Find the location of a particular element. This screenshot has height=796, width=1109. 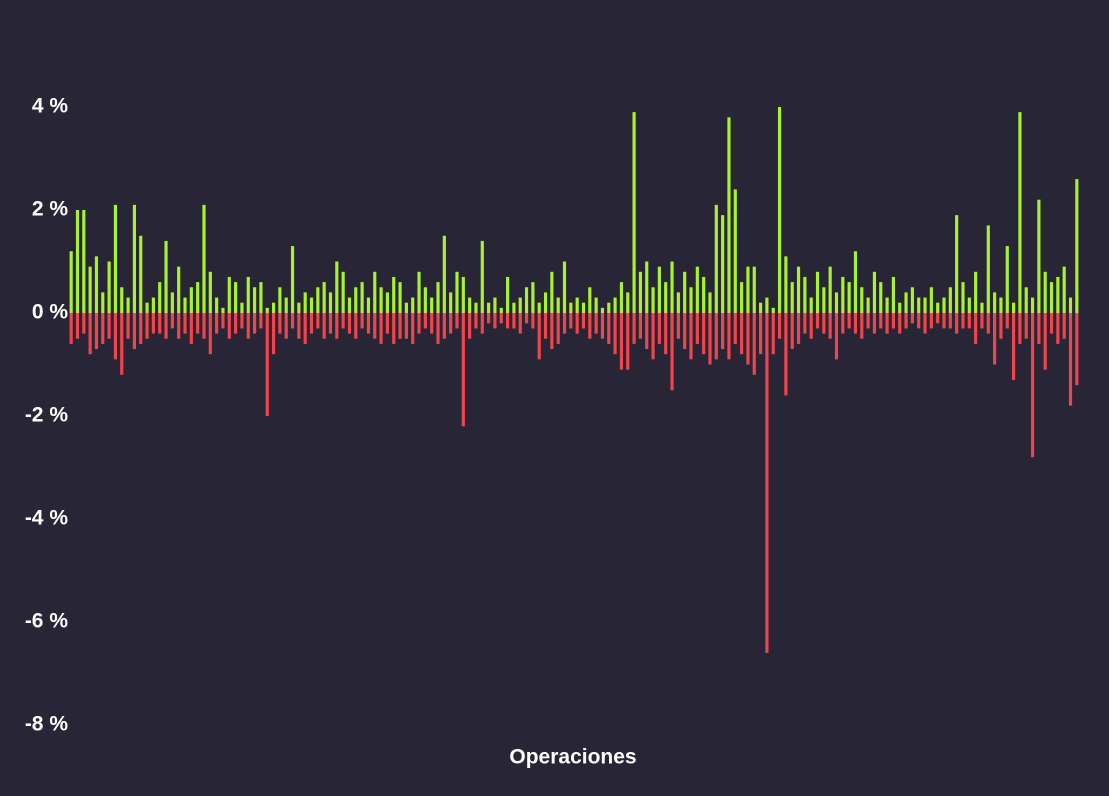

y-tick-label: -8 % is located at coordinates (47, 724).